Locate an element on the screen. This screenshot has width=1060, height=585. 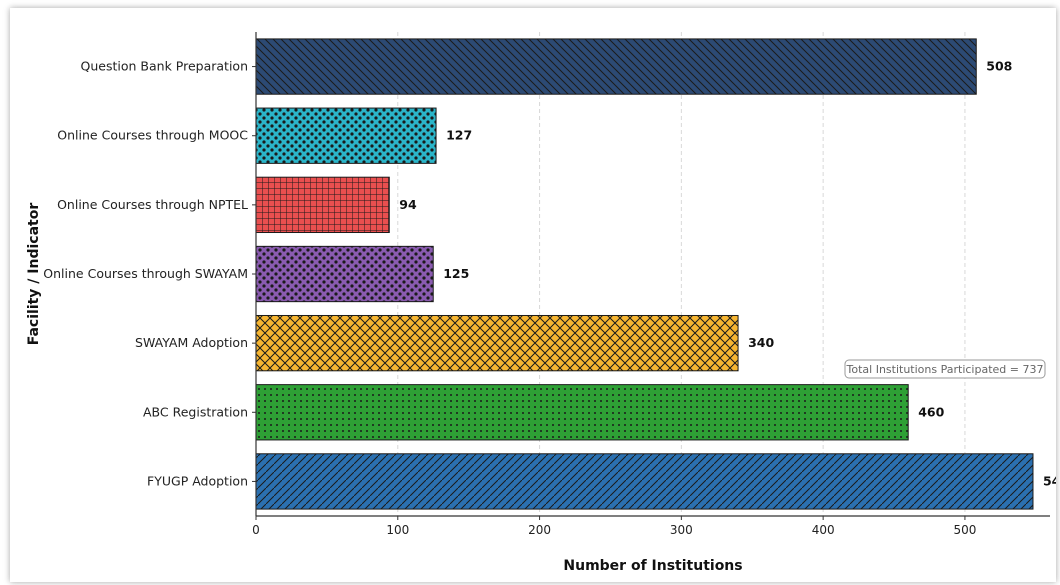
value-label: 340 is located at coordinates (761, 342).